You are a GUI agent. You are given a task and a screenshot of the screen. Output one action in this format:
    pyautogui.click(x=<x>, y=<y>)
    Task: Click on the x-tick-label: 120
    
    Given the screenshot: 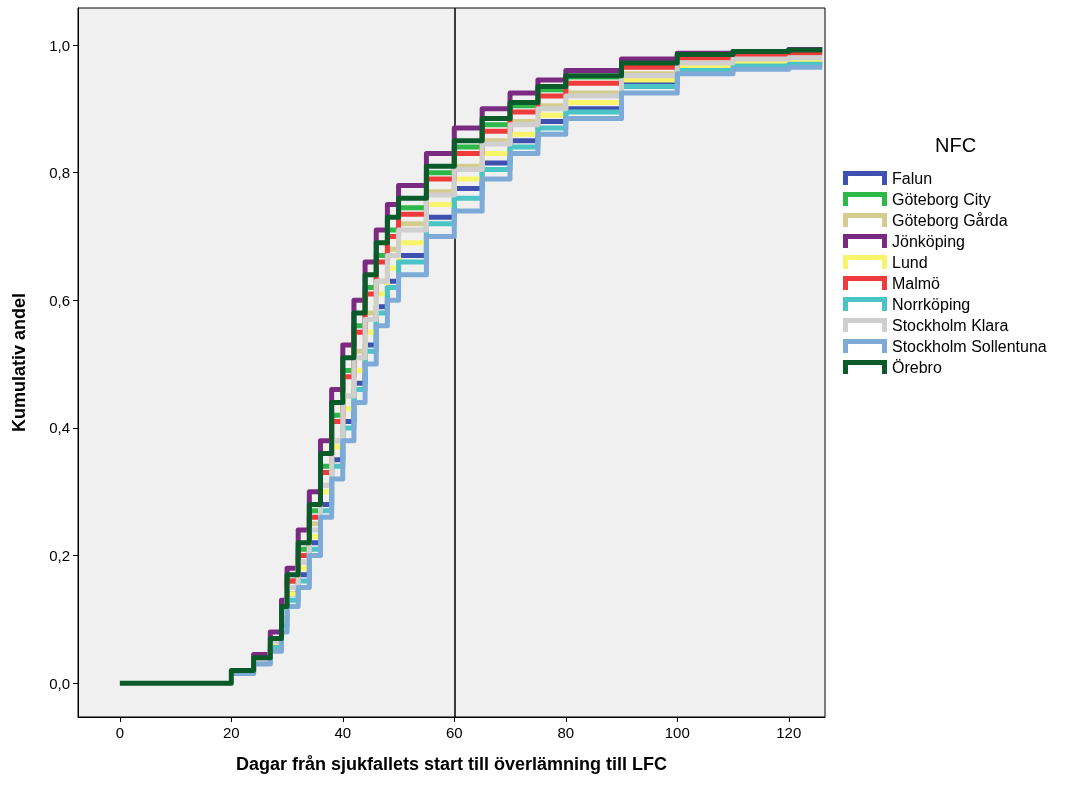 What is the action you would take?
    pyautogui.click(x=789, y=732)
    